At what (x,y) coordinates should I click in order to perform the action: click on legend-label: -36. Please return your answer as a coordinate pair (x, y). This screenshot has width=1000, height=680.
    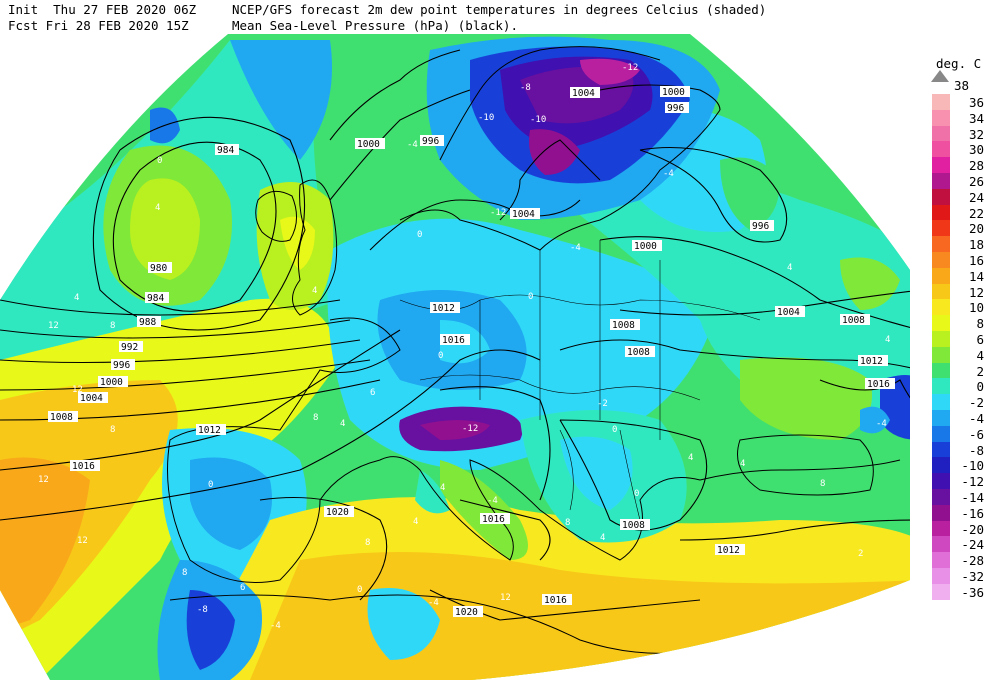
    Looking at the image, I should click on (972, 592).